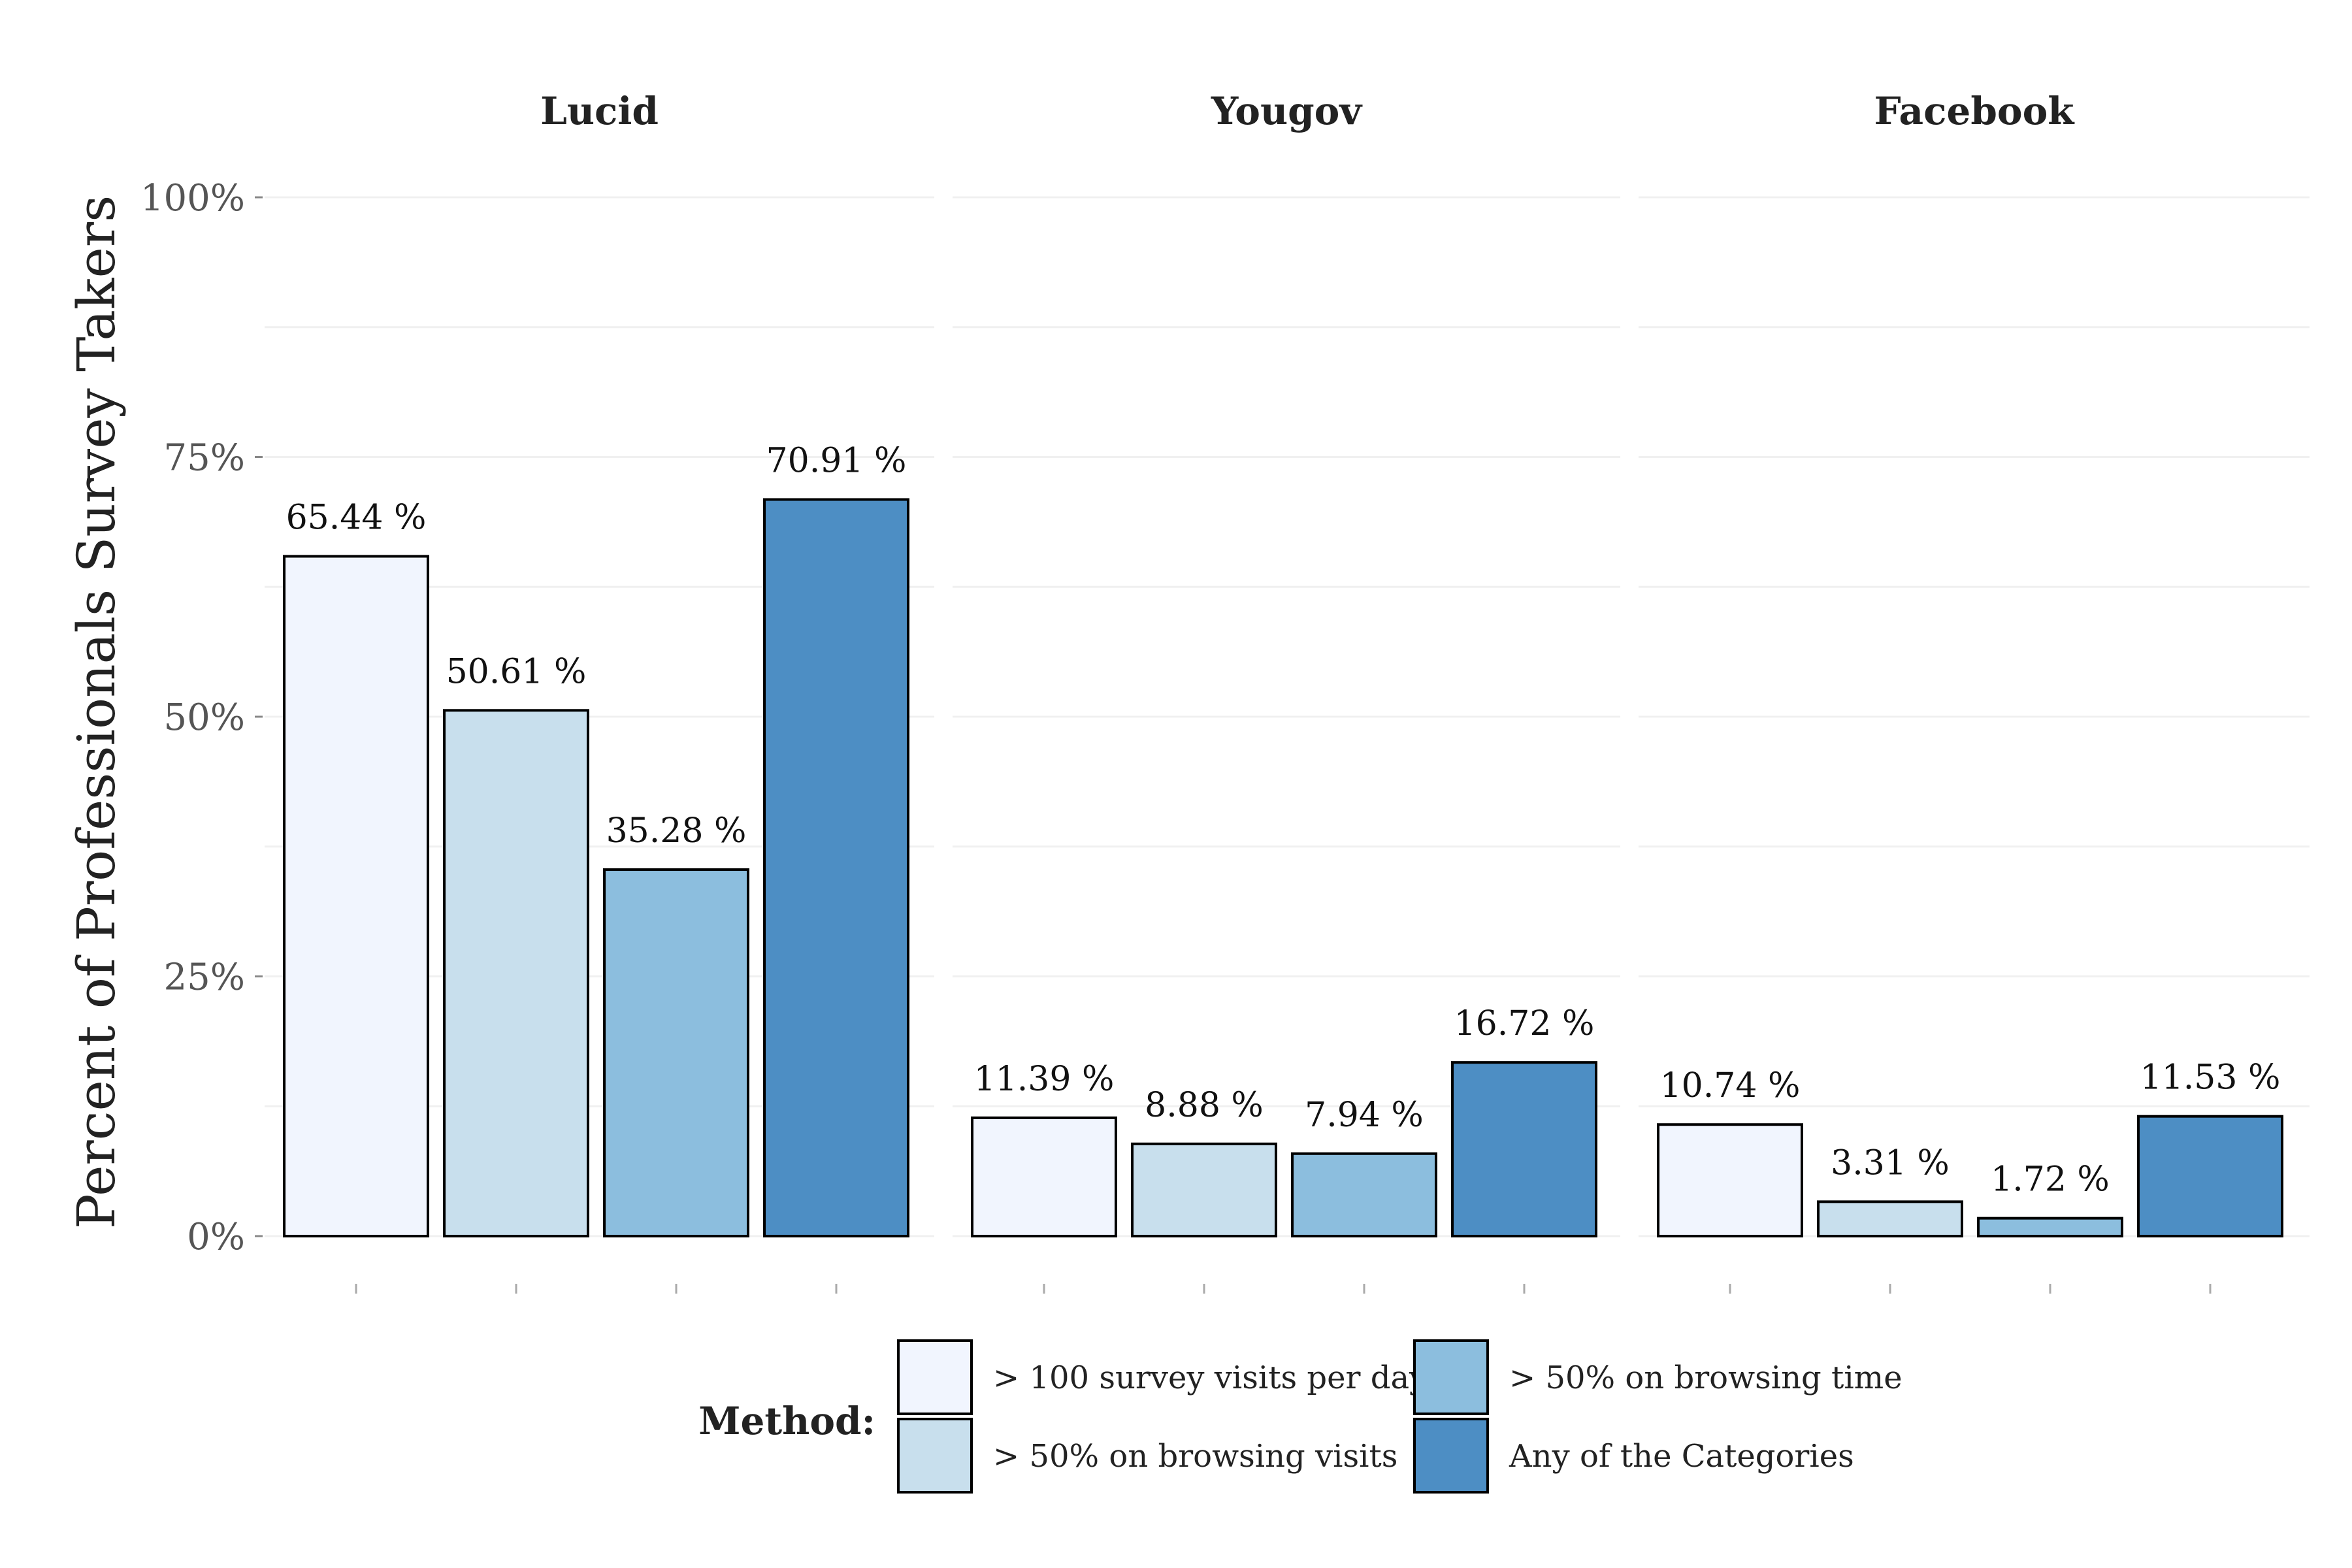 This screenshot has width=2352, height=1568. I want to click on data-label: 70.91 %, so click(836, 461).